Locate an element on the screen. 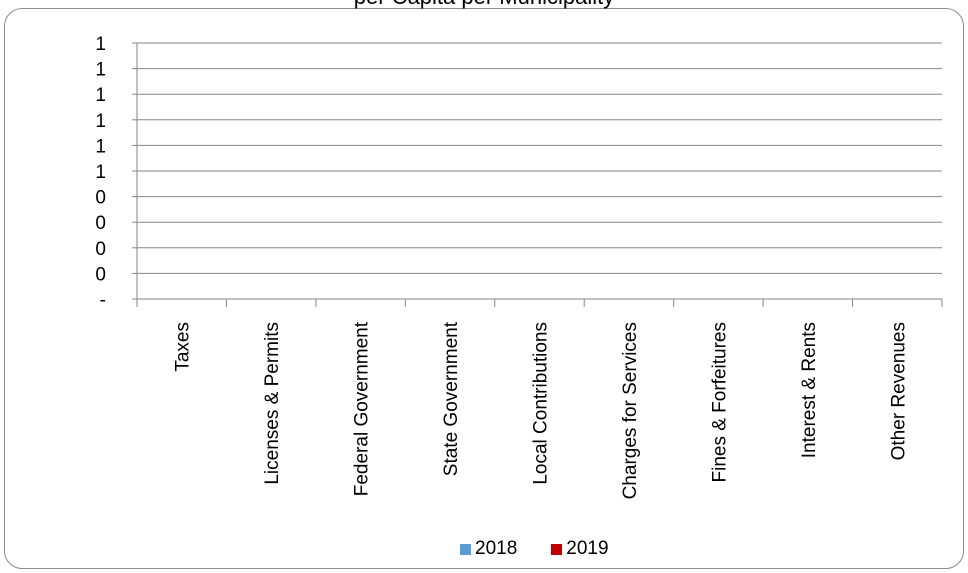 The width and height of the screenshot is (968, 573). x-tick-label: Federal Government is located at coordinates (362, 408).